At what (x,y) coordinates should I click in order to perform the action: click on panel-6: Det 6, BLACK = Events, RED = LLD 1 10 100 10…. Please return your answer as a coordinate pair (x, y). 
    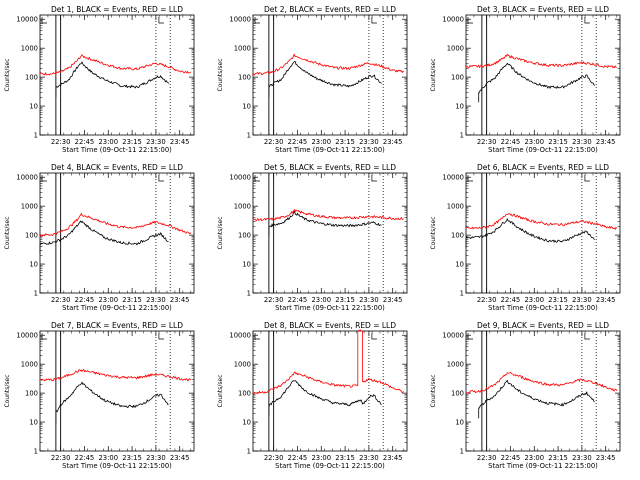
    Looking at the image, I should click on (525, 237).